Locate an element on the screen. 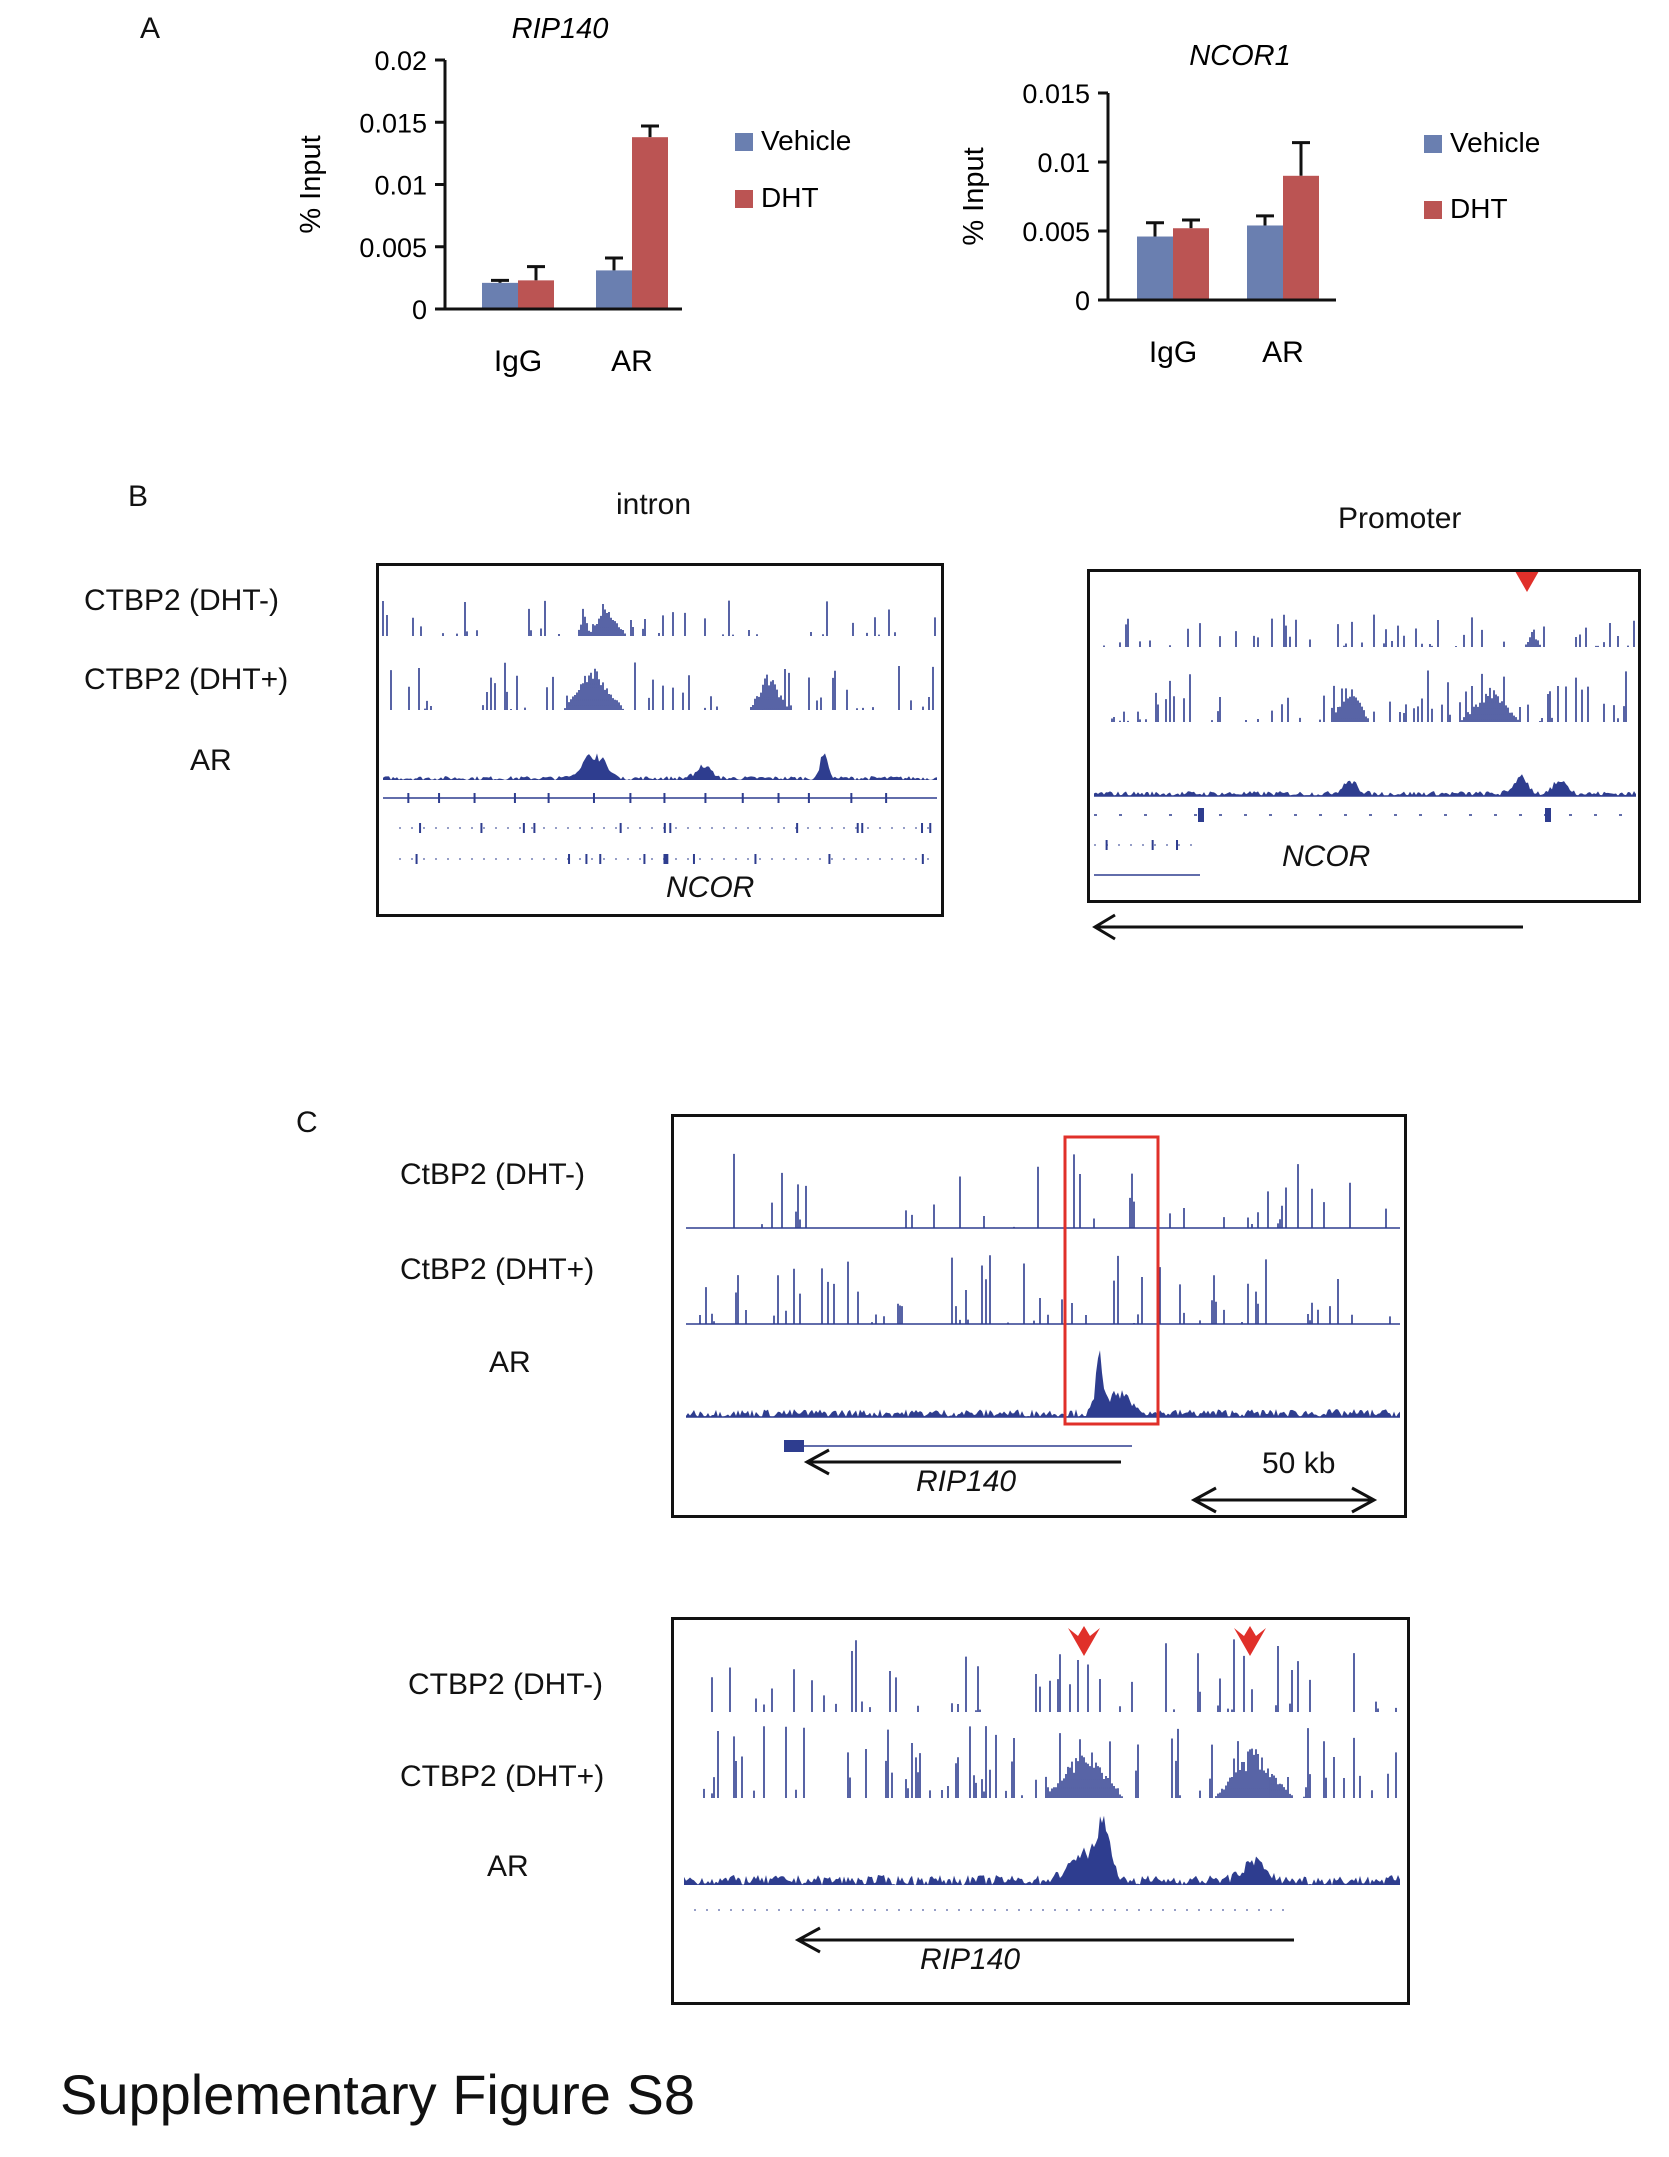 Image resolution: width=1669 pixels, height=2157 pixels. scale-label: 50 kb is located at coordinates (1299, 1463).